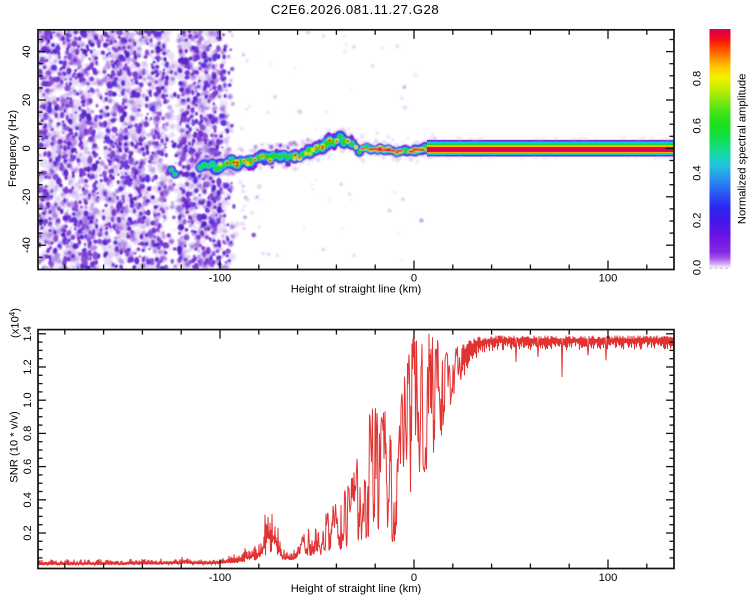 The image size is (750, 600). I want to click on svg-text: Height of straight line (km), so click(356, 290).